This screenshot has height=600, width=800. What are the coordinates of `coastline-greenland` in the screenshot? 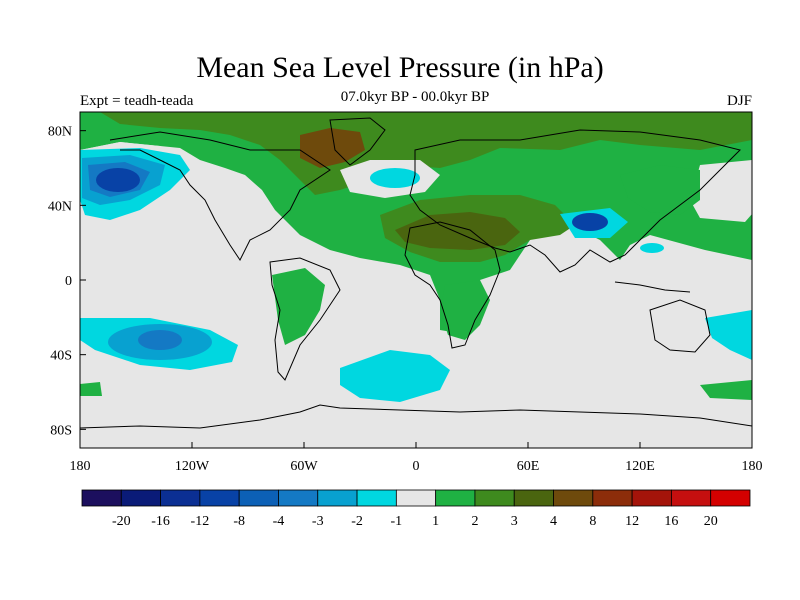 It's located at (357, 141).